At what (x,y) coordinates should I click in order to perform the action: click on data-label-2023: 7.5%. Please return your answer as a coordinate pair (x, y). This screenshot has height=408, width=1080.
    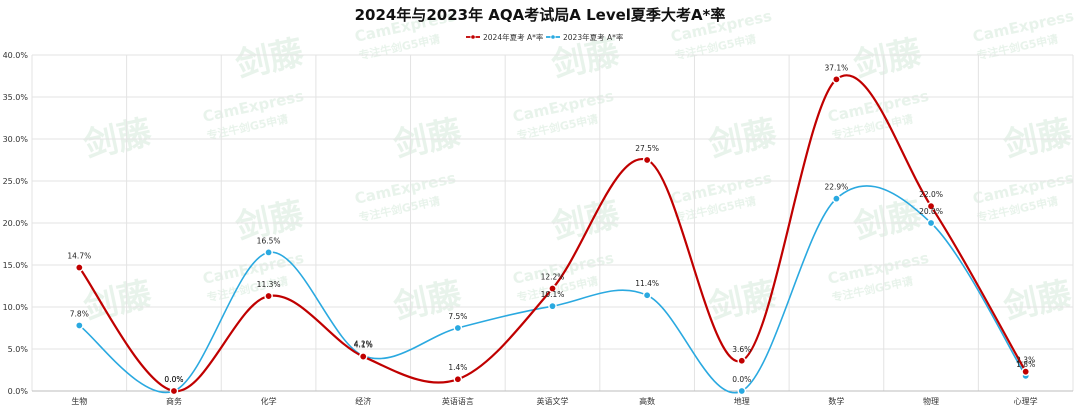
    Looking at the image, I should click on (457, 316).